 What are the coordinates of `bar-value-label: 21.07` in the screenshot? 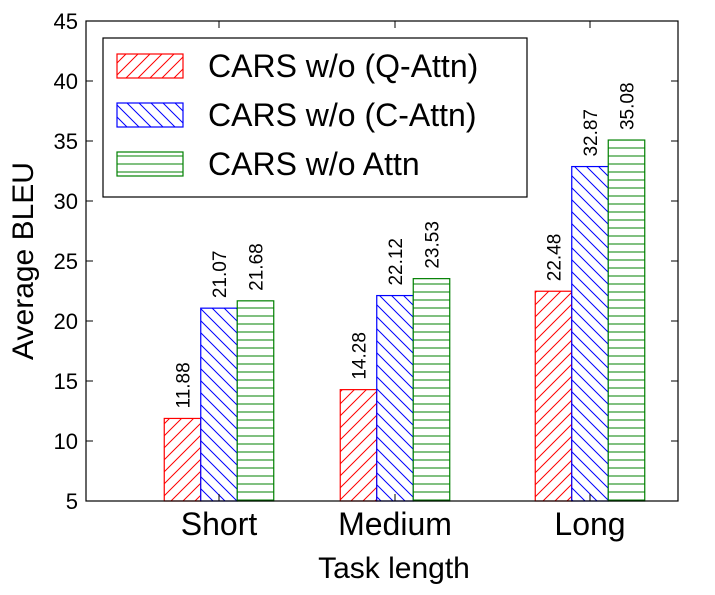 It's located at (220, 275).